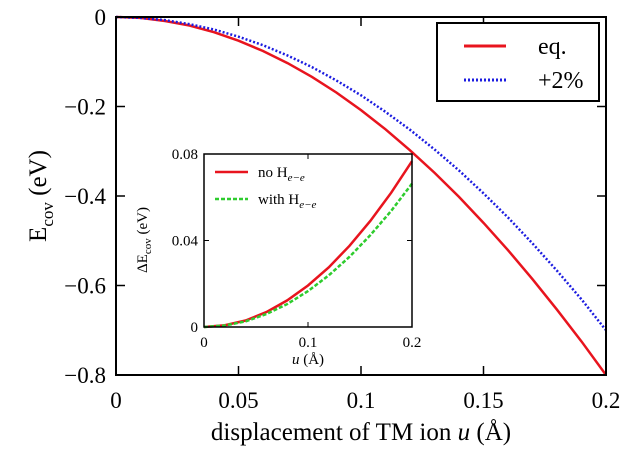 The height and width of the screenshot is (452, 631). What do you see at coordinates (85, 286) in the screenshot?
I see `y-tick-label: −0.6` at bounding box center [85, 286].